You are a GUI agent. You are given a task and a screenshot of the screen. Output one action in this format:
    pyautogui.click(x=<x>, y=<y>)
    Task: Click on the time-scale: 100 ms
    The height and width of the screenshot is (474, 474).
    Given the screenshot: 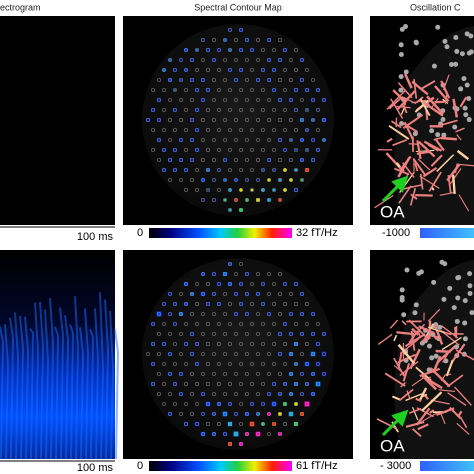 What is the action you would take?
    pyautogui.click(x=95, y=468)
    